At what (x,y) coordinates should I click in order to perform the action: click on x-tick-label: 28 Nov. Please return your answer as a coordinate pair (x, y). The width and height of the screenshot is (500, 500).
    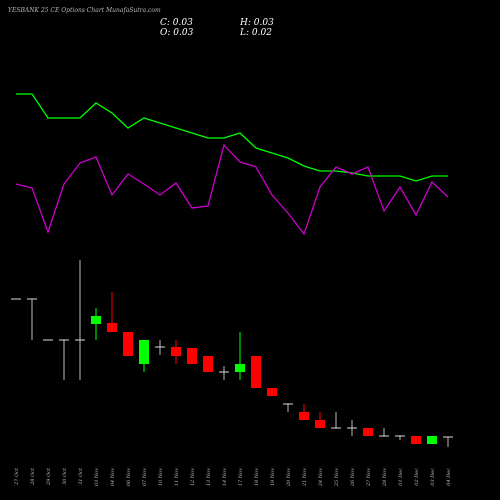
    Looking at the image, I should click on (385, 477).